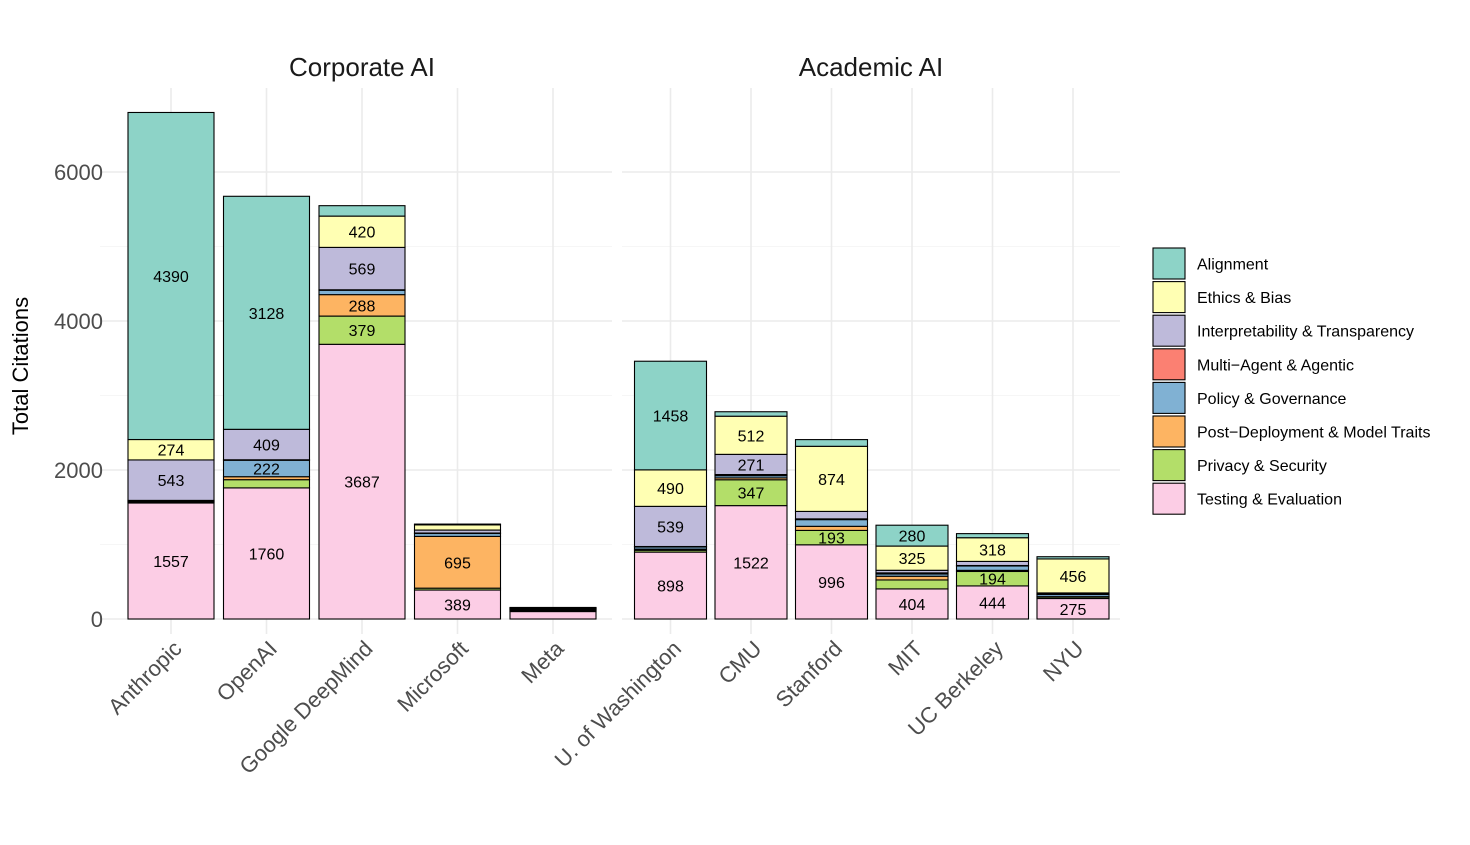  Describe the element at coordinates (992, 603) in the screenshot. I see `data-label: 444` at that location.